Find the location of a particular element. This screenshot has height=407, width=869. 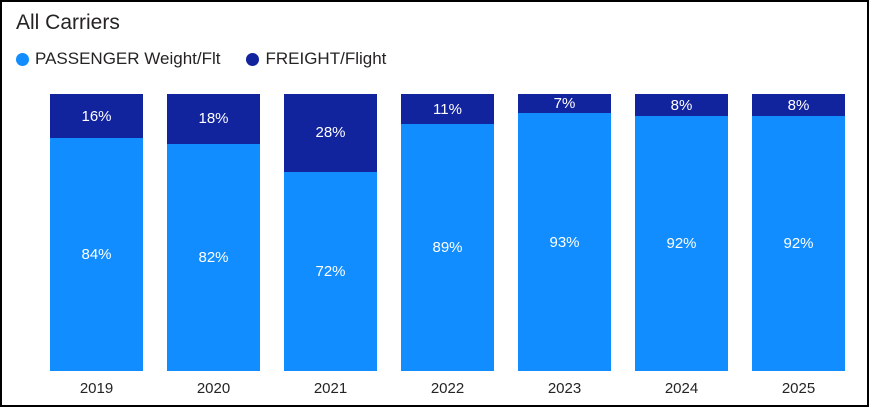

passenger-segment: 82% is located at coordinates (213, 257).